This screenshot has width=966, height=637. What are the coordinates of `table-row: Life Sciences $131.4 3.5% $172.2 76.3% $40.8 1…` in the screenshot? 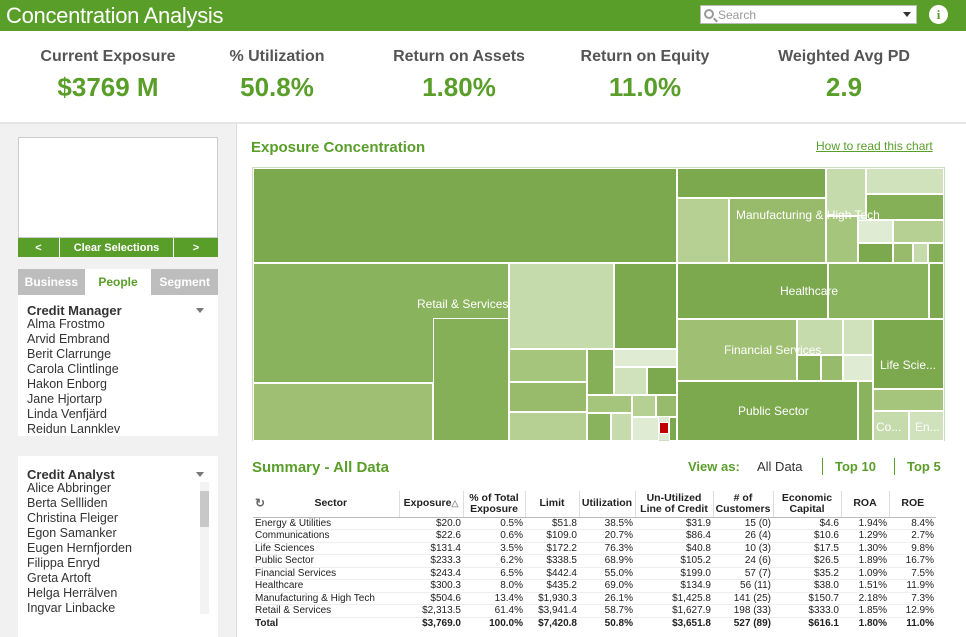 It's located at (594, 548).